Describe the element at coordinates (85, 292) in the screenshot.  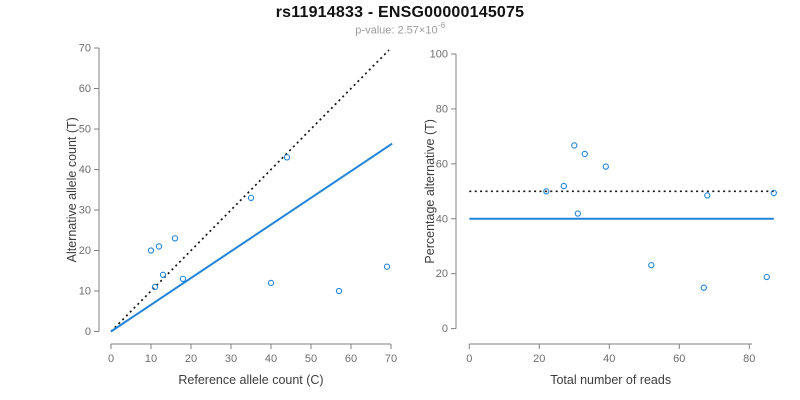
I see `y-tick-label: 10` at that location.